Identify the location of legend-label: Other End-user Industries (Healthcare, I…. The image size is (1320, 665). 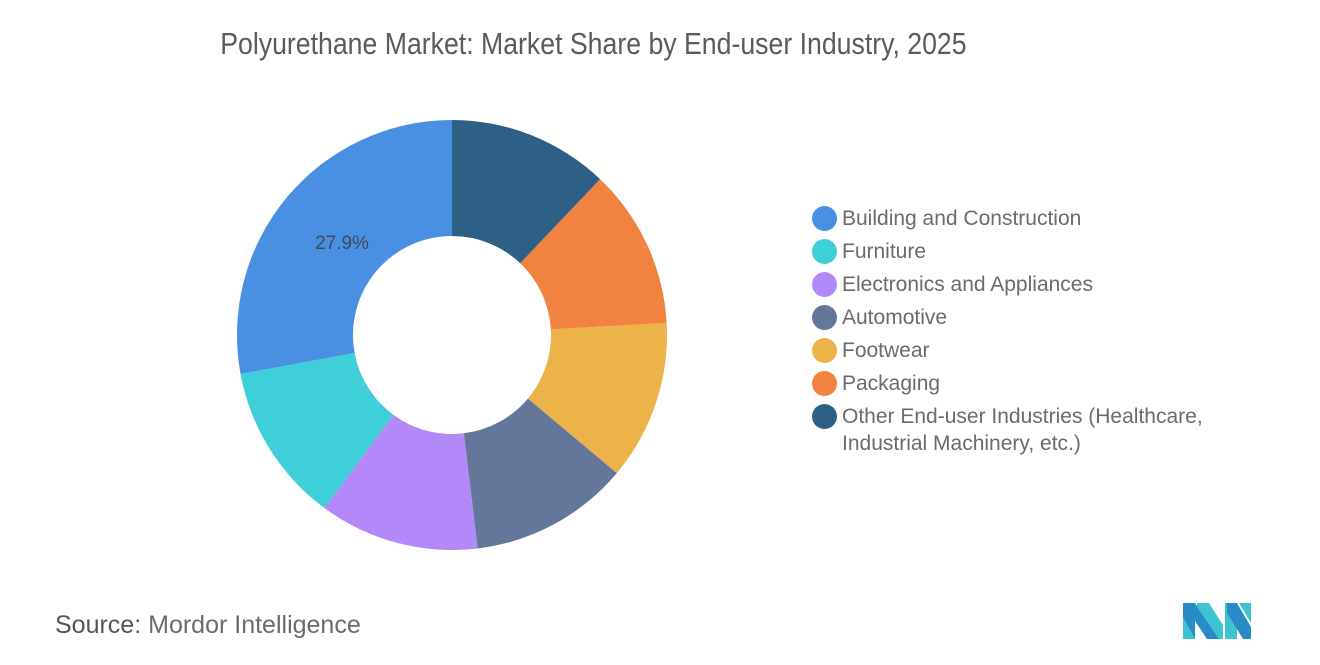
(1022, 430).